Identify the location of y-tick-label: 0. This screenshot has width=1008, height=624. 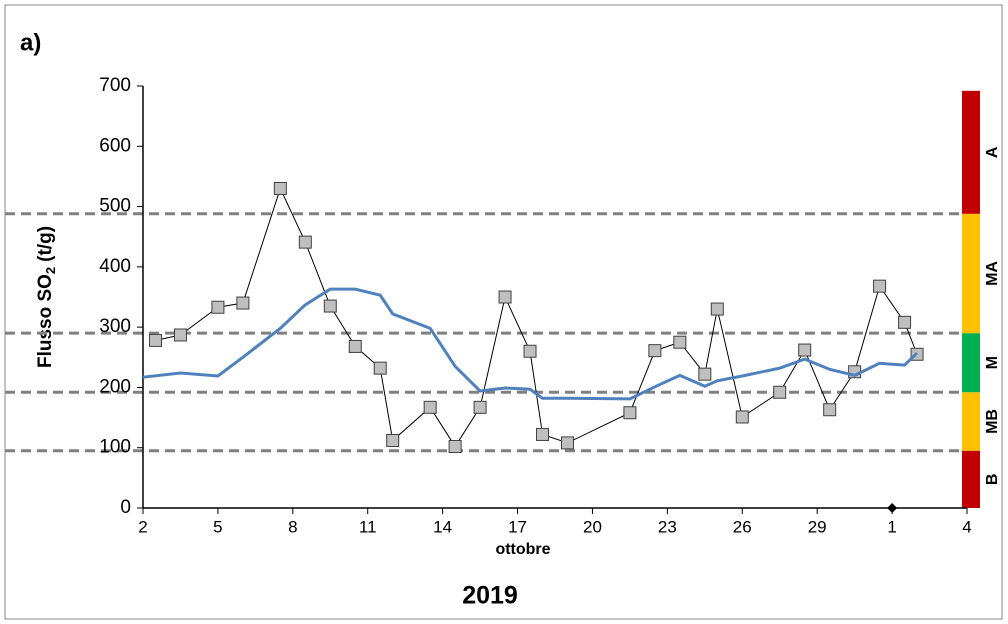
(125, 507).